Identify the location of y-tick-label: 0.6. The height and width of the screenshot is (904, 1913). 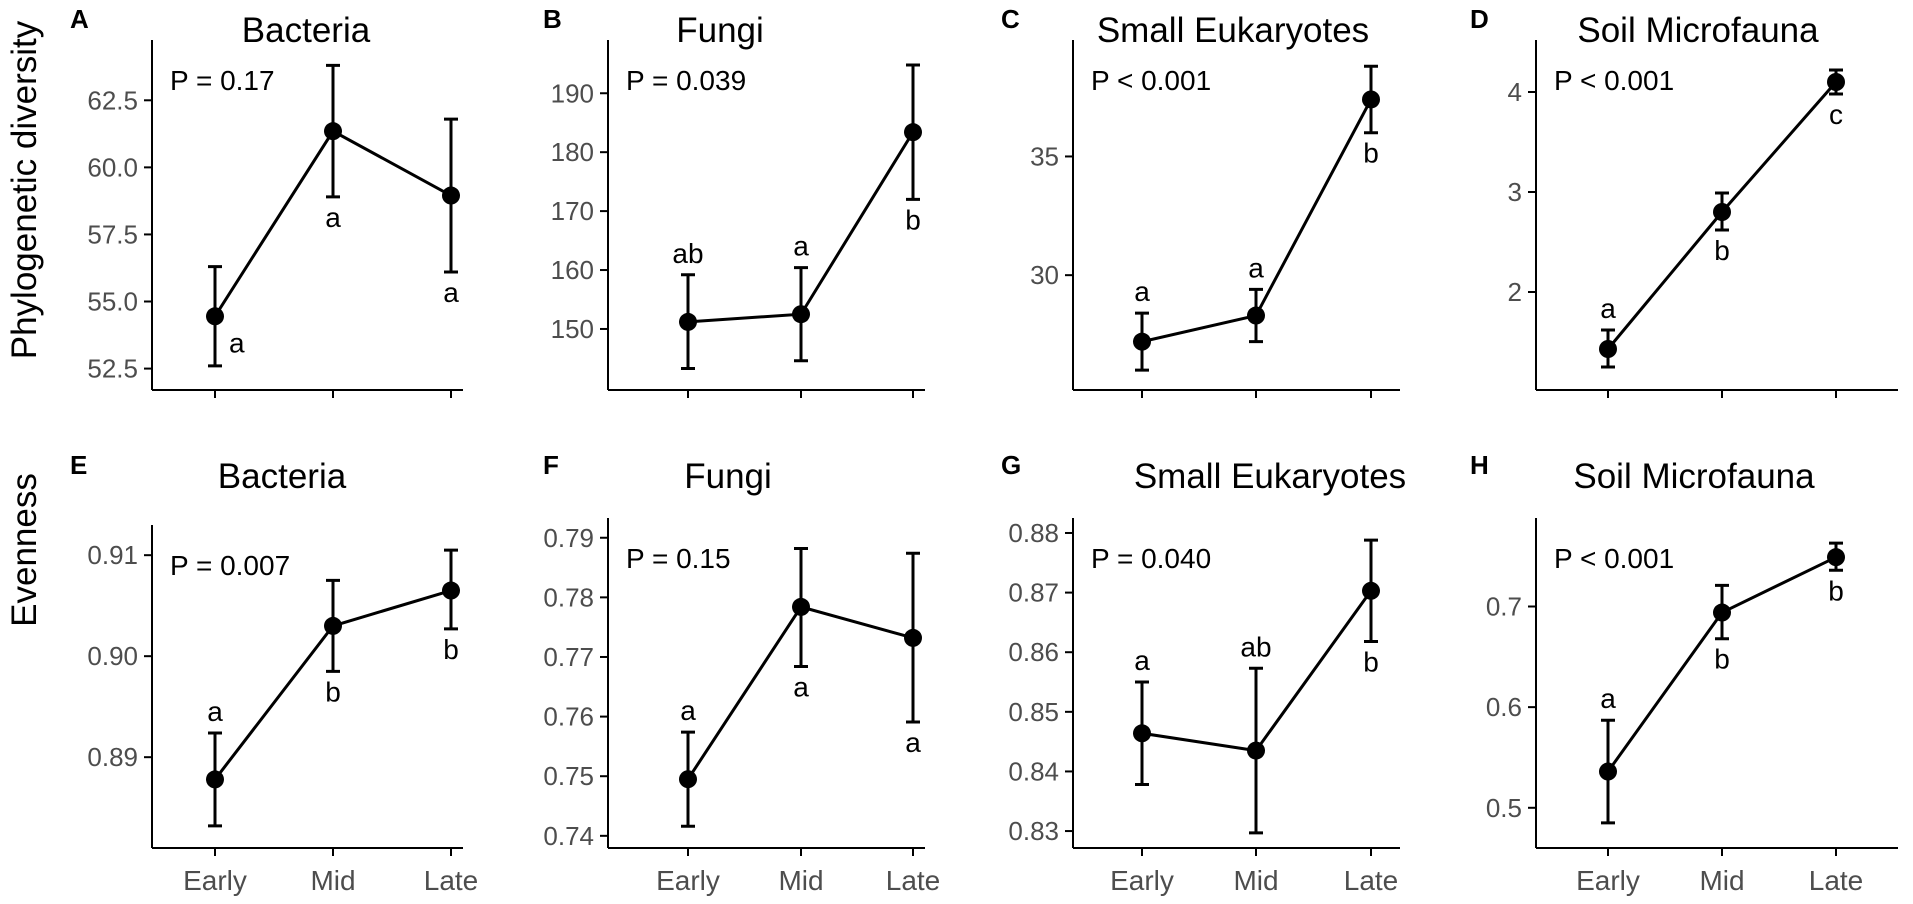
(1504, 707).